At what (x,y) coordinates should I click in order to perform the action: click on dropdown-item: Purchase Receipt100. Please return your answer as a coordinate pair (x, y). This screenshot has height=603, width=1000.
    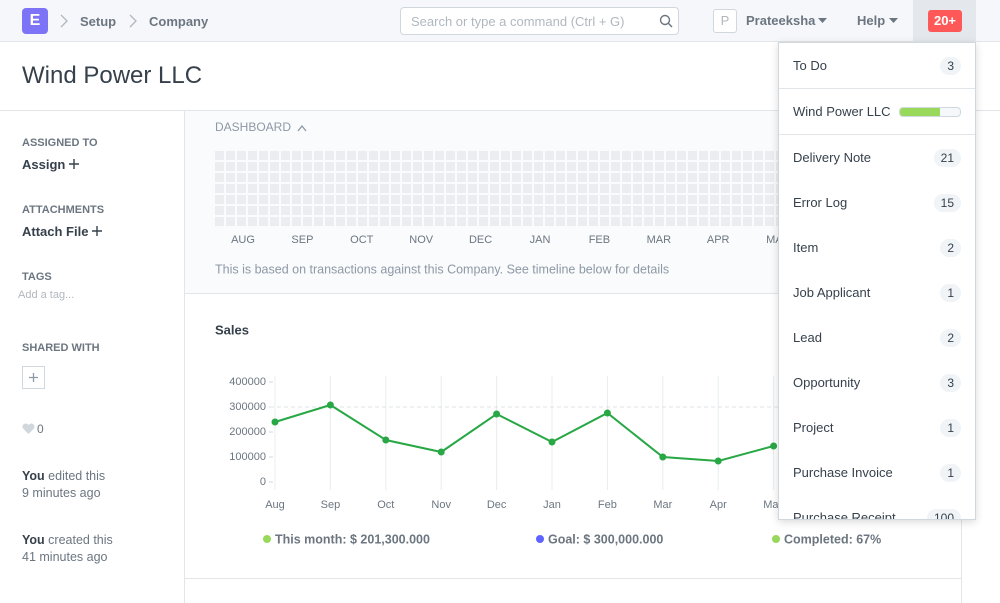
    Looking at the image, I should click on (877, 507).